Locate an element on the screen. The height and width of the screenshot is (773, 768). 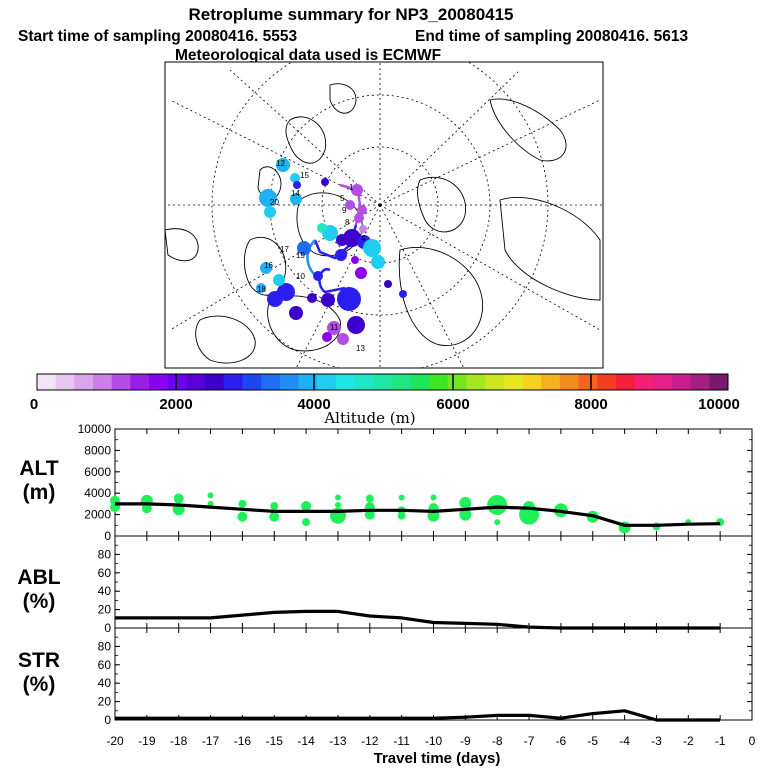
x-tick-label: -6 is located at coordinates (561, 741).